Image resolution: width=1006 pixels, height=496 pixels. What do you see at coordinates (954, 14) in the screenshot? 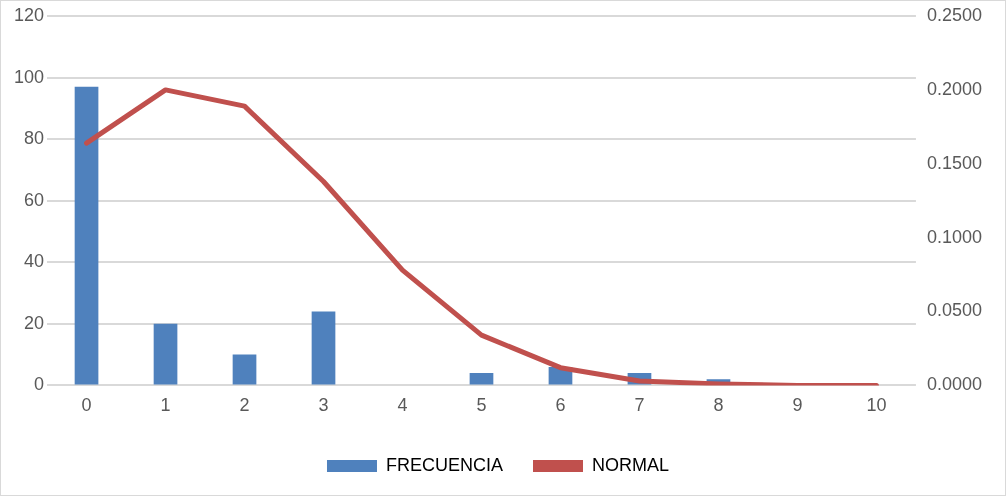
I see `y2-tick-label: 0.2500` at bounding box center [954, 14].